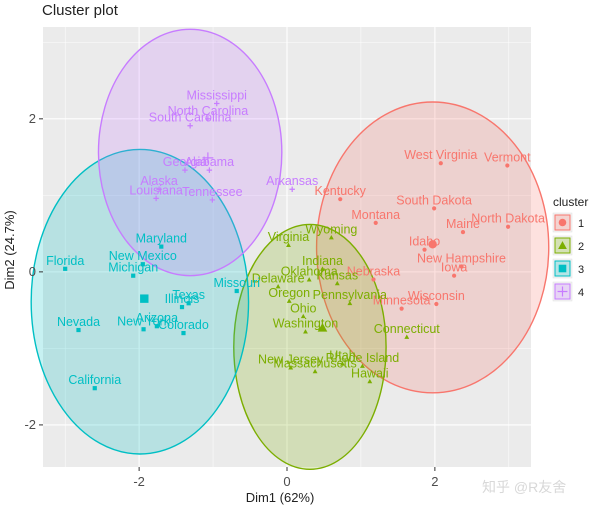  I want to click on point-label: Minnesota, so click(402, 301).